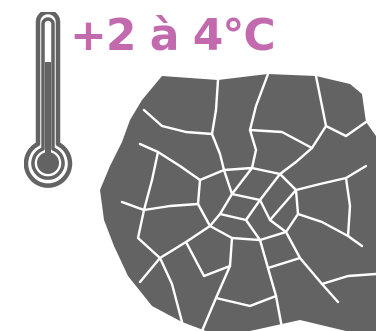  What do you see at coordinates (48, 110) in the screenshot?
I see `thermometer-mercury` at bounding box center [48, 110].